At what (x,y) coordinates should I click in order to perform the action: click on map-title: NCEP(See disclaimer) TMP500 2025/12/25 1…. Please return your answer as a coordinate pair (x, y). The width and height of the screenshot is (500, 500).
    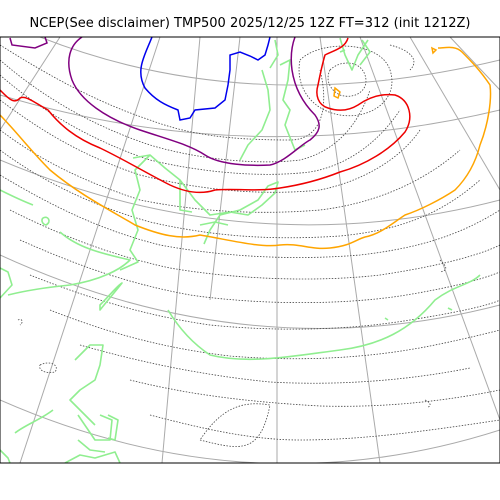
    Looking at the image, I should click on (250, 23).